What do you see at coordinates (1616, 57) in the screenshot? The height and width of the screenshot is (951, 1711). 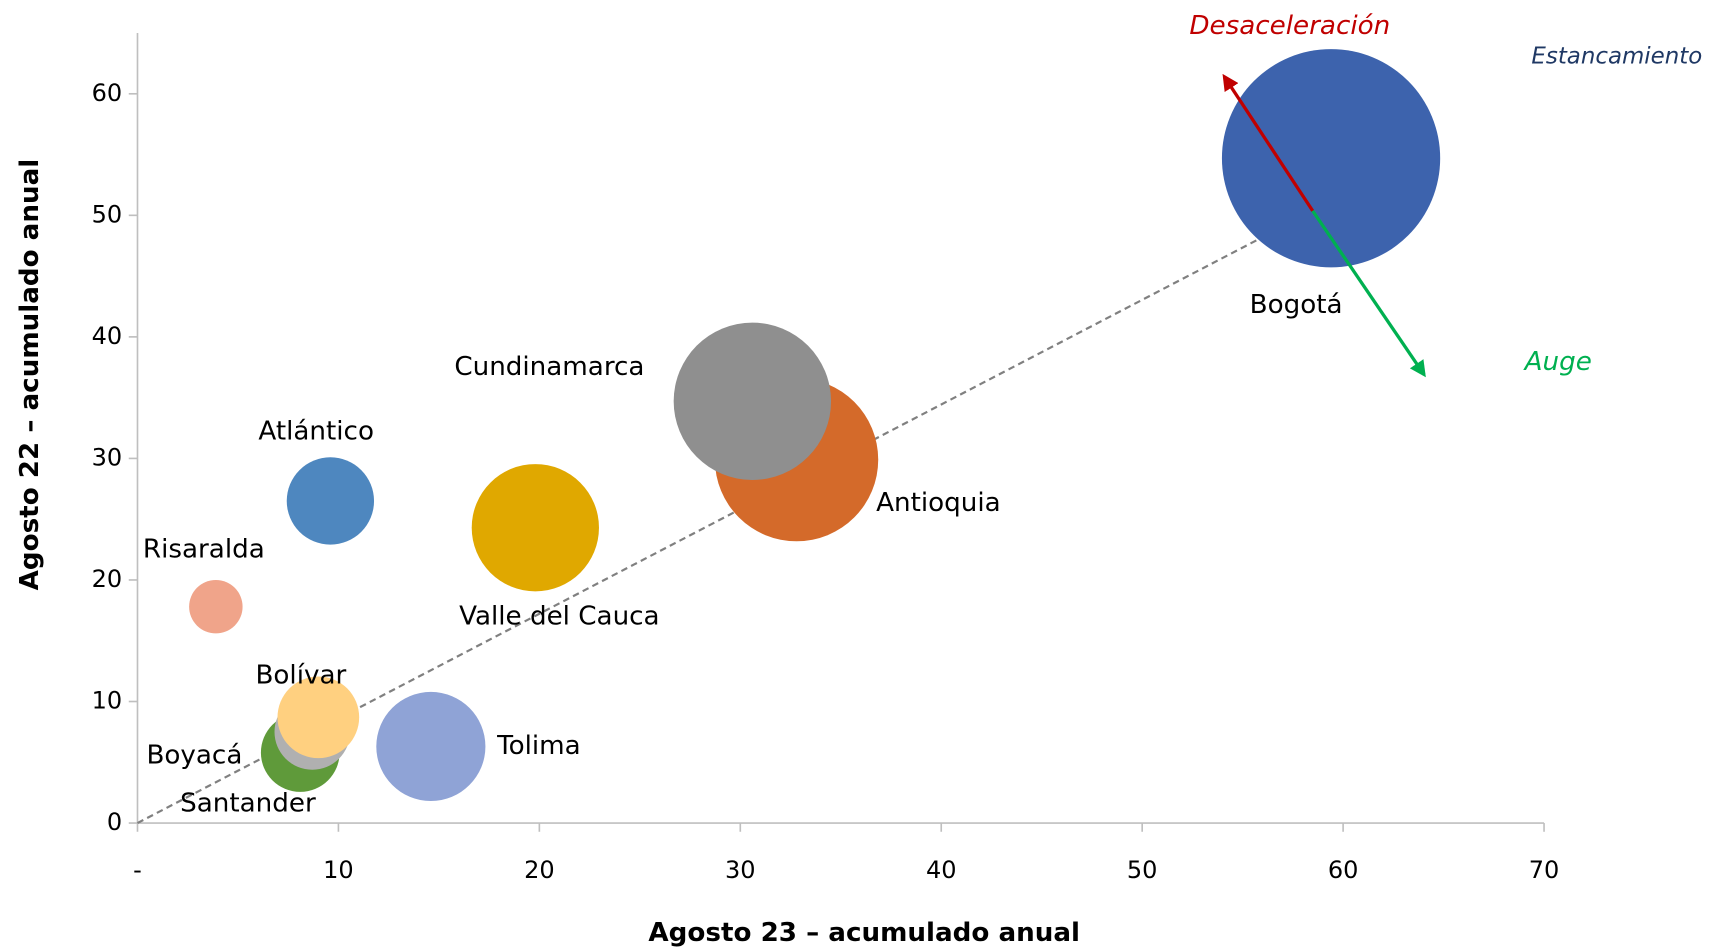 I see `annotation: Estancamiento` at bounding box center [1616, 57].